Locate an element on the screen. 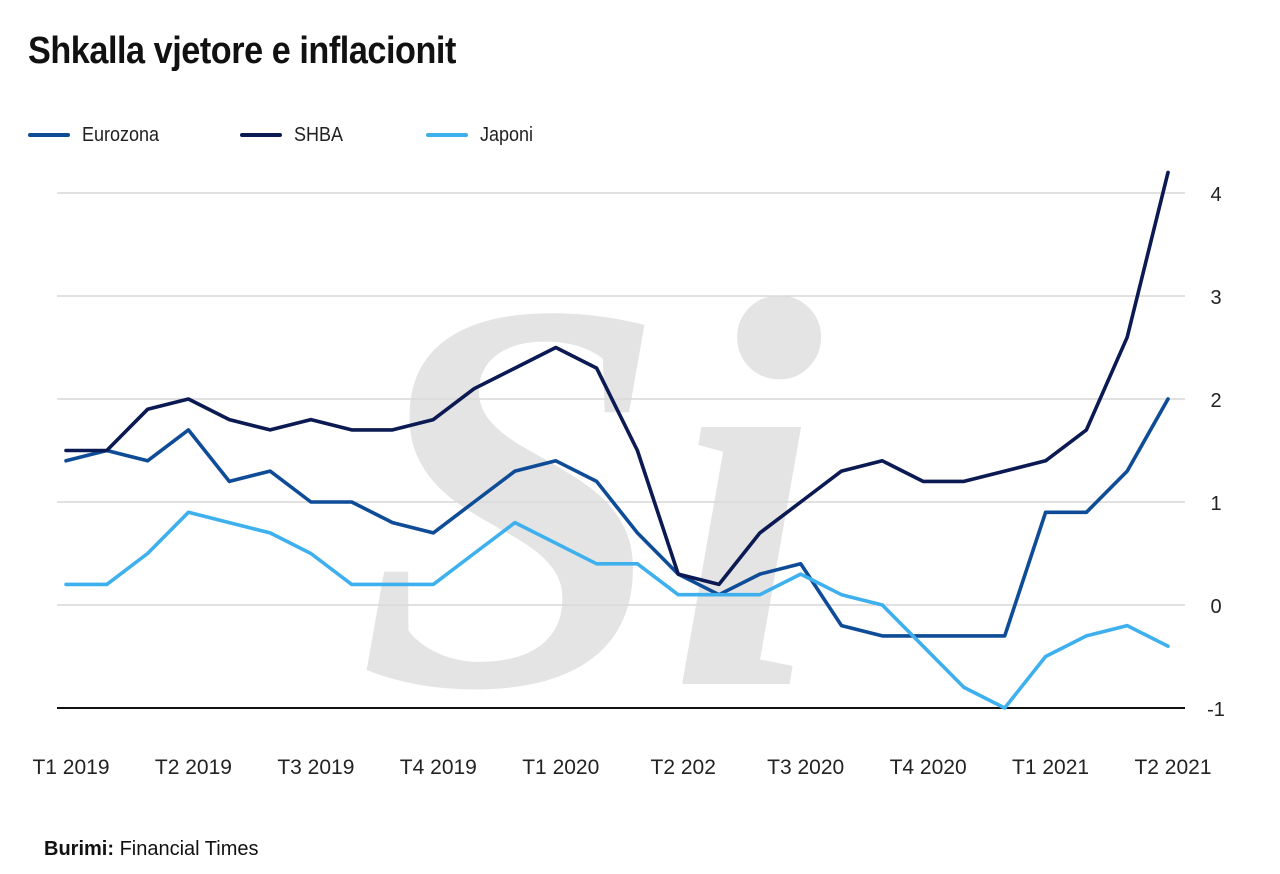  source-text: Financial Times is located at coordinates (189, 849).